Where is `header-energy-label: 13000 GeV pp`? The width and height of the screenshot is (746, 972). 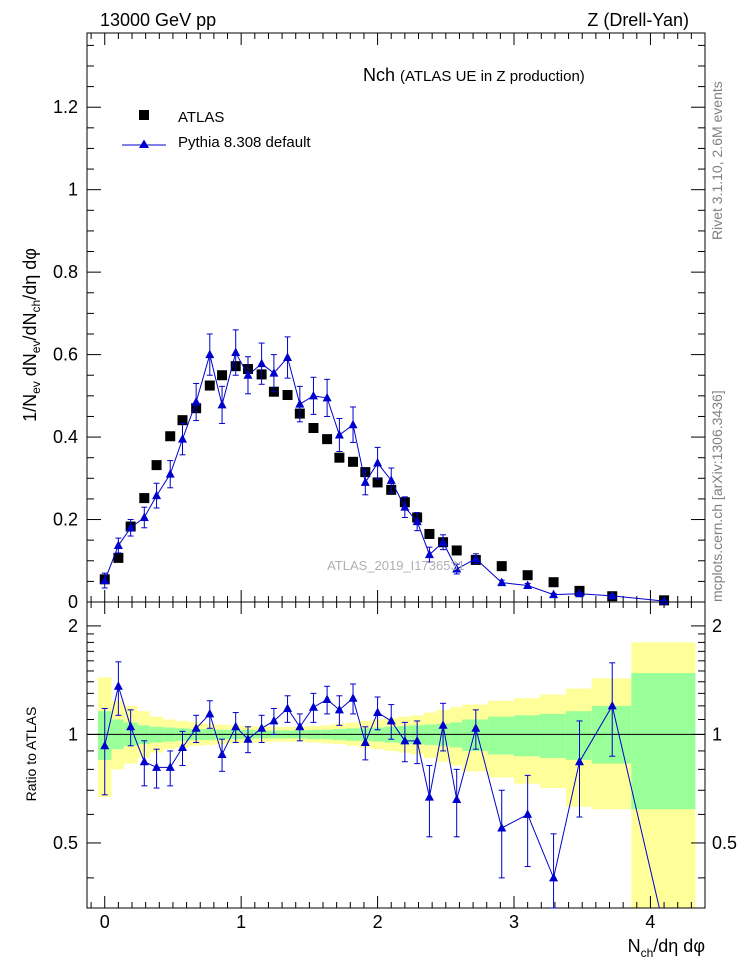
header-energy-label: 13000 GeV pp is located at coordinates (158, 20).